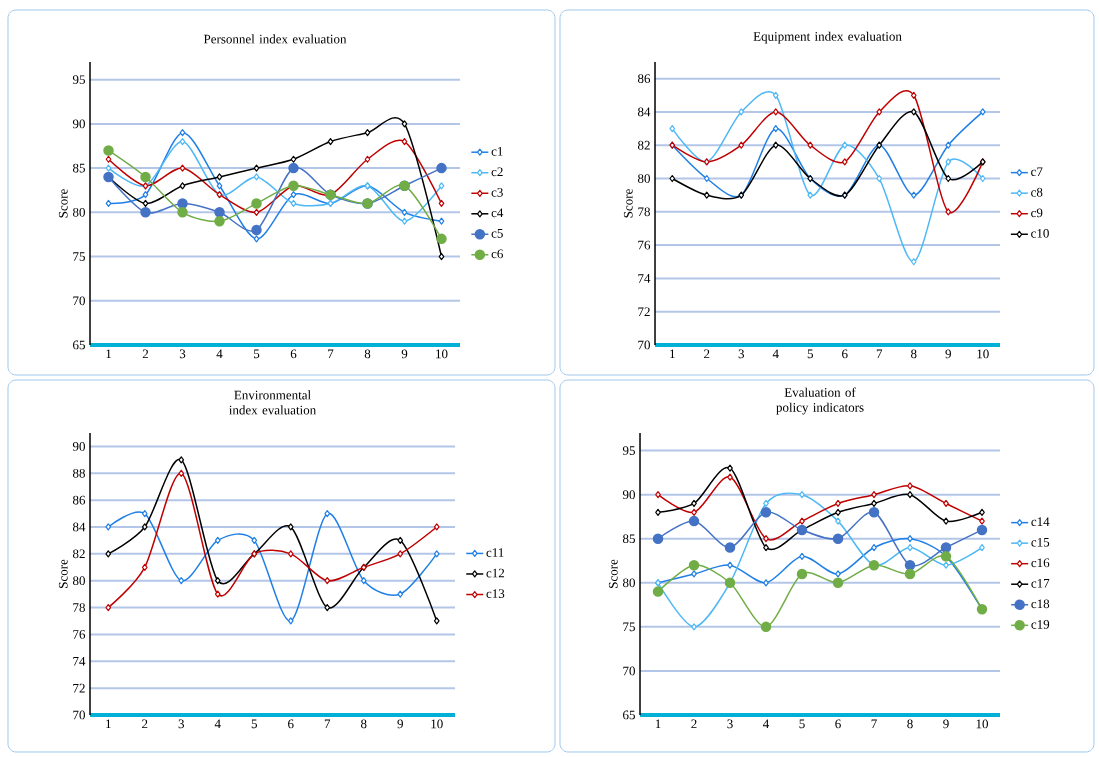 Image resolution: width=1099 pixels, height=757 pixels. Describe the element at coordinates (495, 573) in the screenshot. I see `legend-label: c12` at that location.